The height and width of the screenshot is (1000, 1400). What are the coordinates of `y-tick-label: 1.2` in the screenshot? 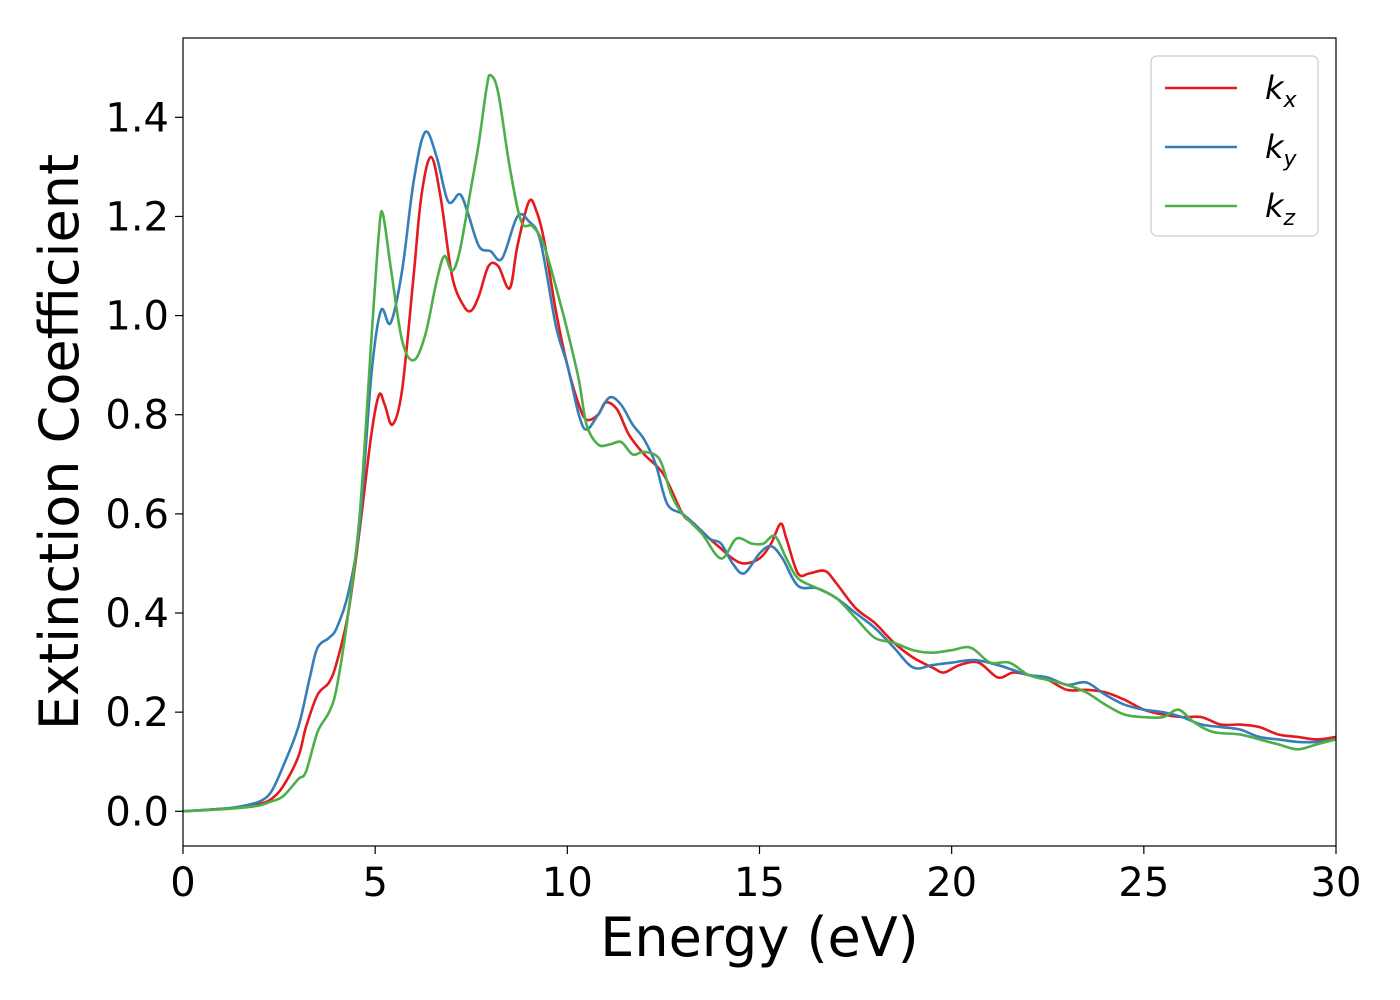 It's located at (137, 217).